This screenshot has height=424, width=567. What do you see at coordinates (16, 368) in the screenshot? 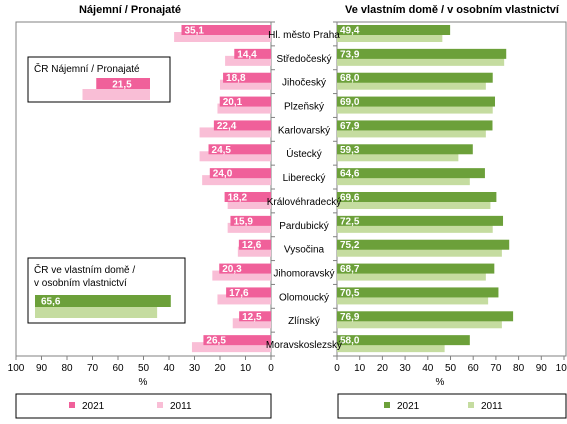
I see `left-x-tick-label: 100` at bounding box center [16, 368].